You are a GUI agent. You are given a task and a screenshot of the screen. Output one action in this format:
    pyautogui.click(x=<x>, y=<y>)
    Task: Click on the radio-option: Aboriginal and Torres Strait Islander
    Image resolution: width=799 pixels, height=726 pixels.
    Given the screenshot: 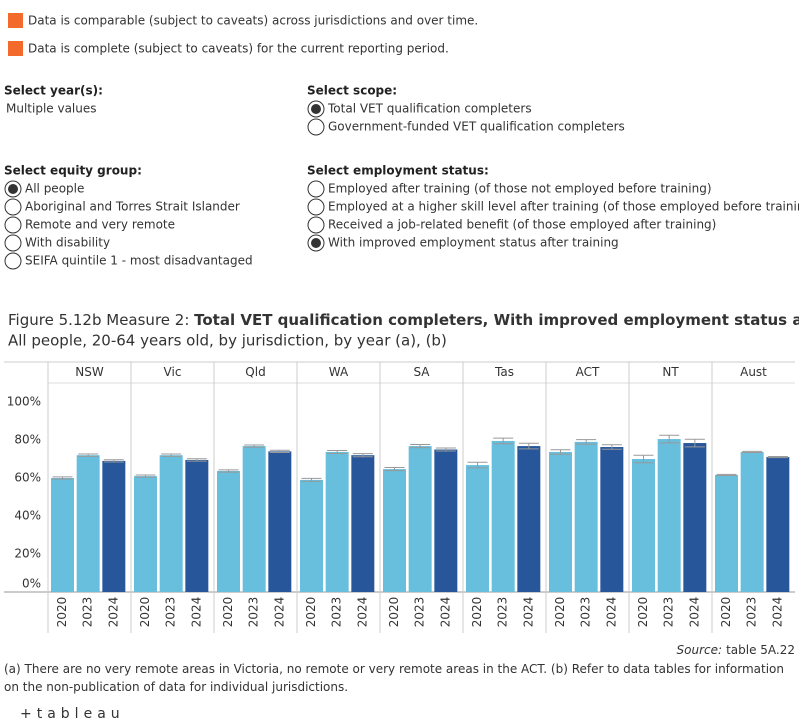 What is the action you would take?
    pyautogui.click(x=132, y=207)
    